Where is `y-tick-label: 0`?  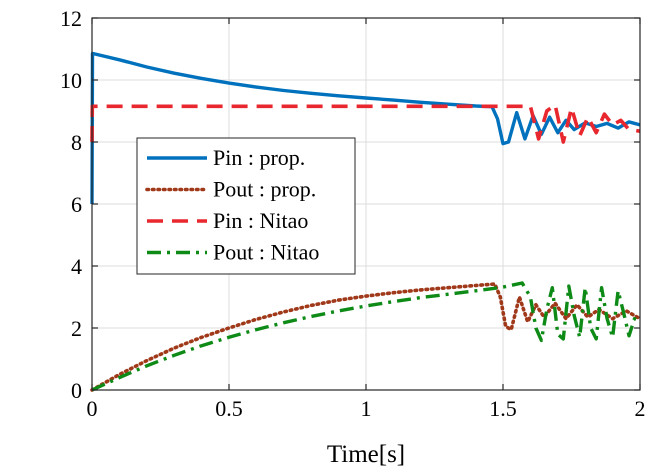
y-tick-label: 0 is located at coordinates (76, 390).